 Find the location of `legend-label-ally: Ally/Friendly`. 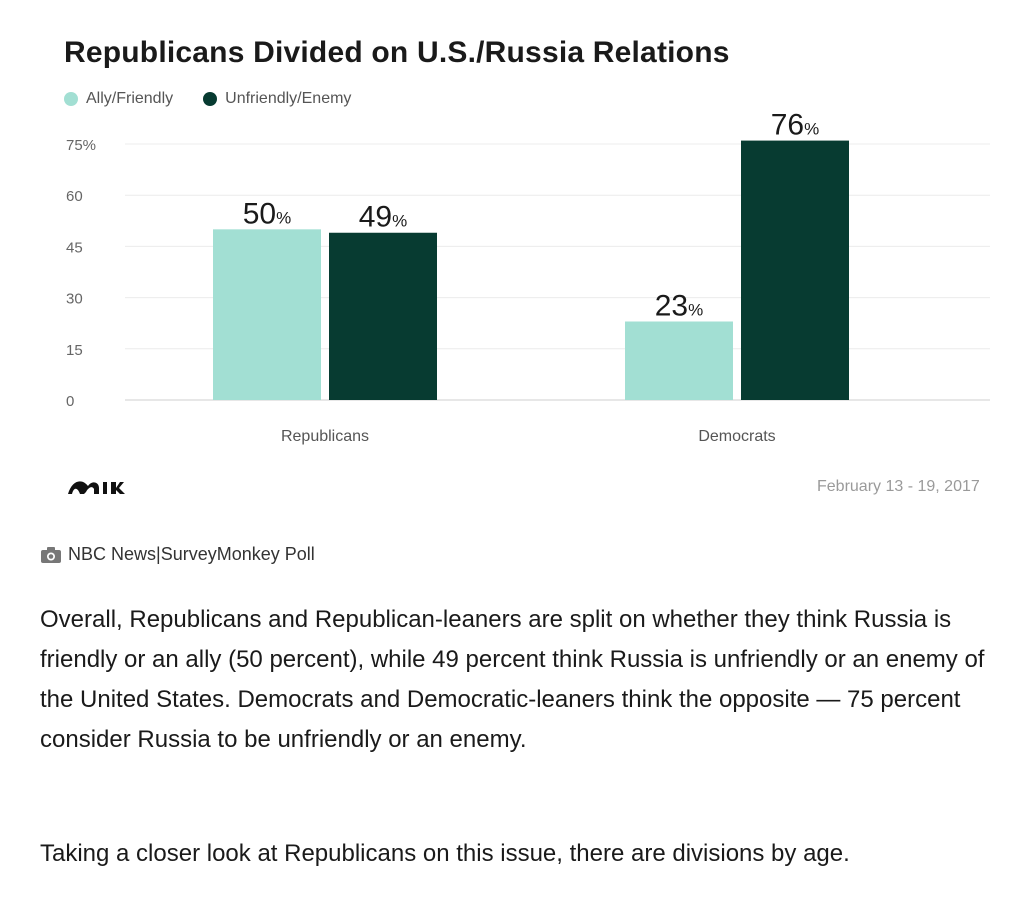

legend-label-ally: Ally/Friendly is located at coordinates (130, 98).